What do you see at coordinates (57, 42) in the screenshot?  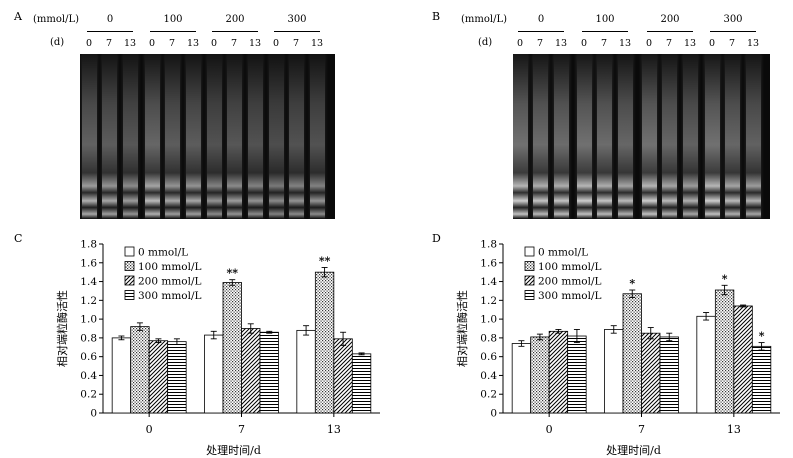 I see `panel-a-day-label: (d)` at bounding box center [57, 42].